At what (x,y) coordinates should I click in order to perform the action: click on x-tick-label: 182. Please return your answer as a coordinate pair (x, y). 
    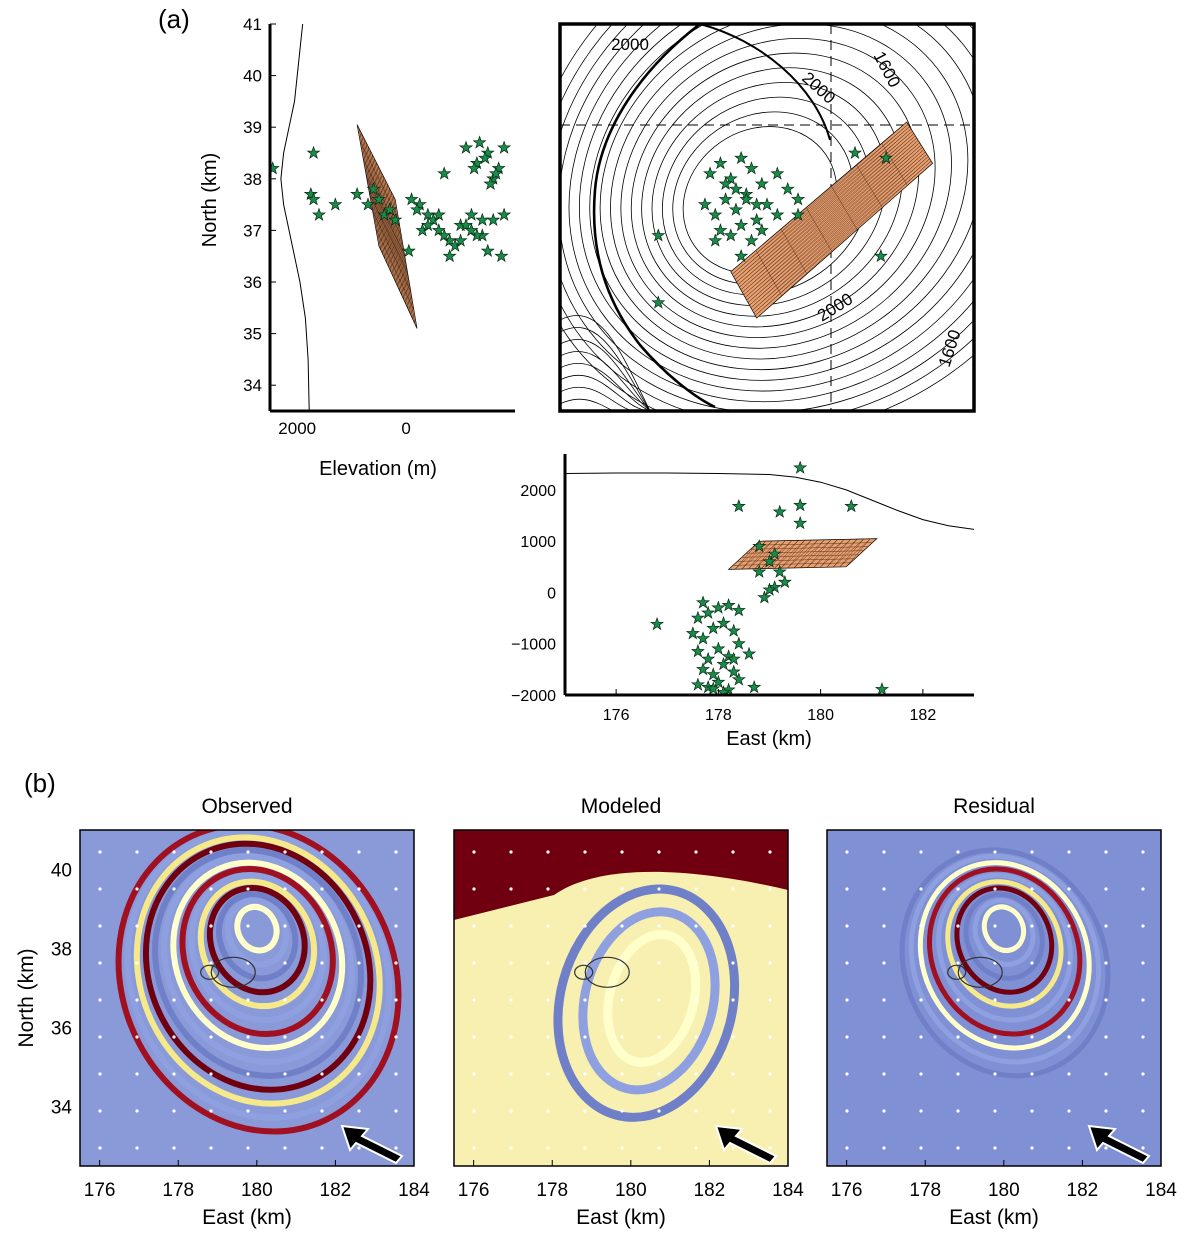
    Looking at the image, I should click on (1083, 1190).